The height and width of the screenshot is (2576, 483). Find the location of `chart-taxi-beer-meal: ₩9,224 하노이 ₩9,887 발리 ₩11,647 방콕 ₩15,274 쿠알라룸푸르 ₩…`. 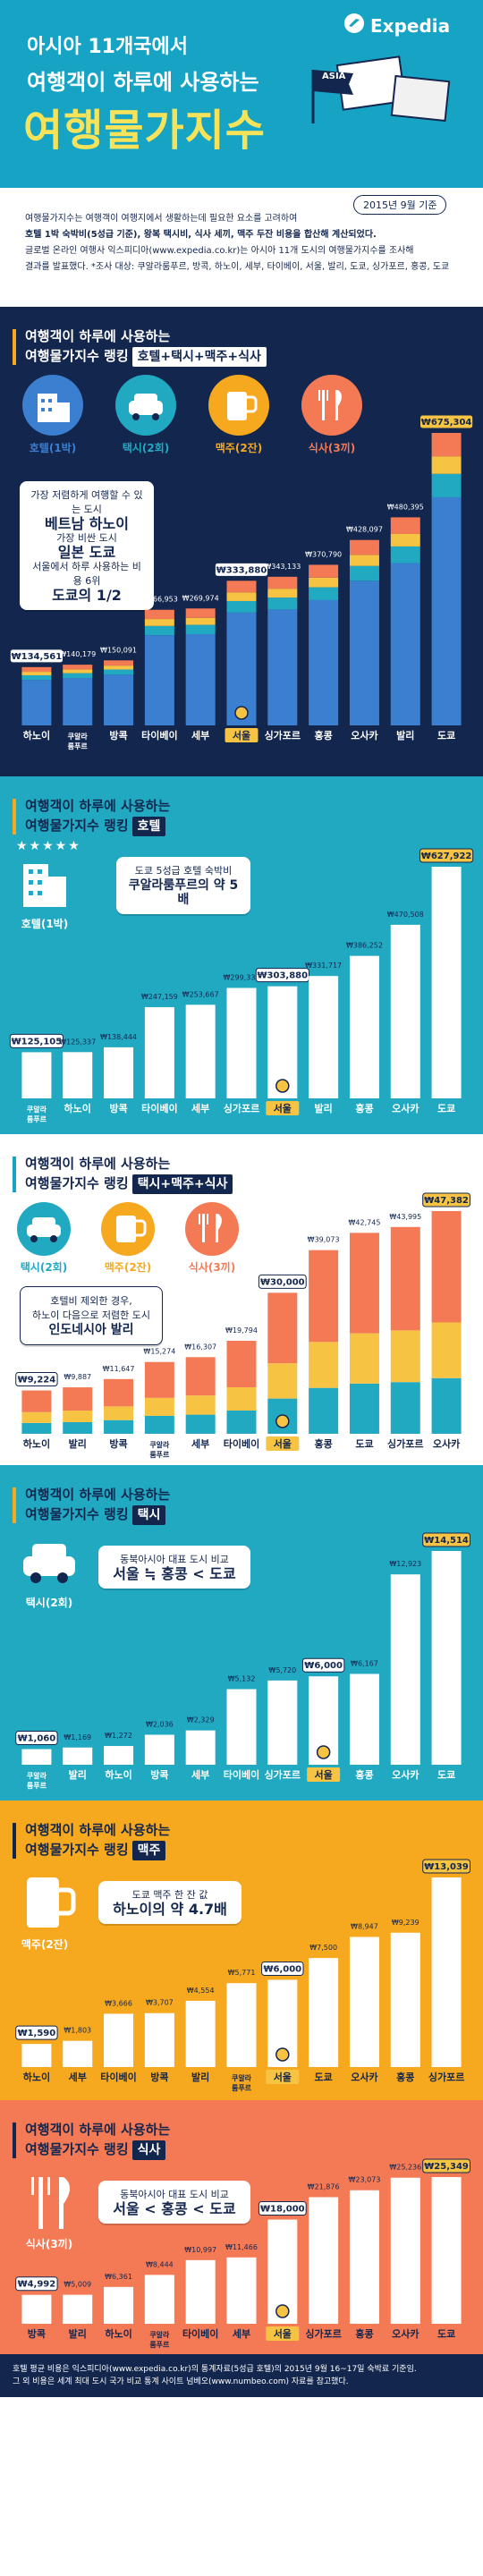

chart-taxi-beer-meal: ₩9,224 하노이 ₩9,887 발리 ₩11,647 방콕 ₩15,274 쿠알라룸푸르 ₩… is located at coordinates (242, 1325).